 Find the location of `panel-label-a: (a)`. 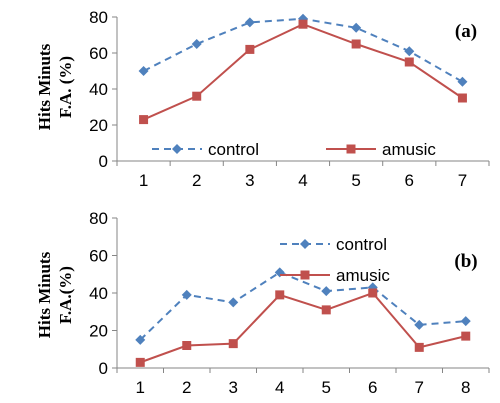

panel-label-a: (a) is located at coordinates (466, 31).